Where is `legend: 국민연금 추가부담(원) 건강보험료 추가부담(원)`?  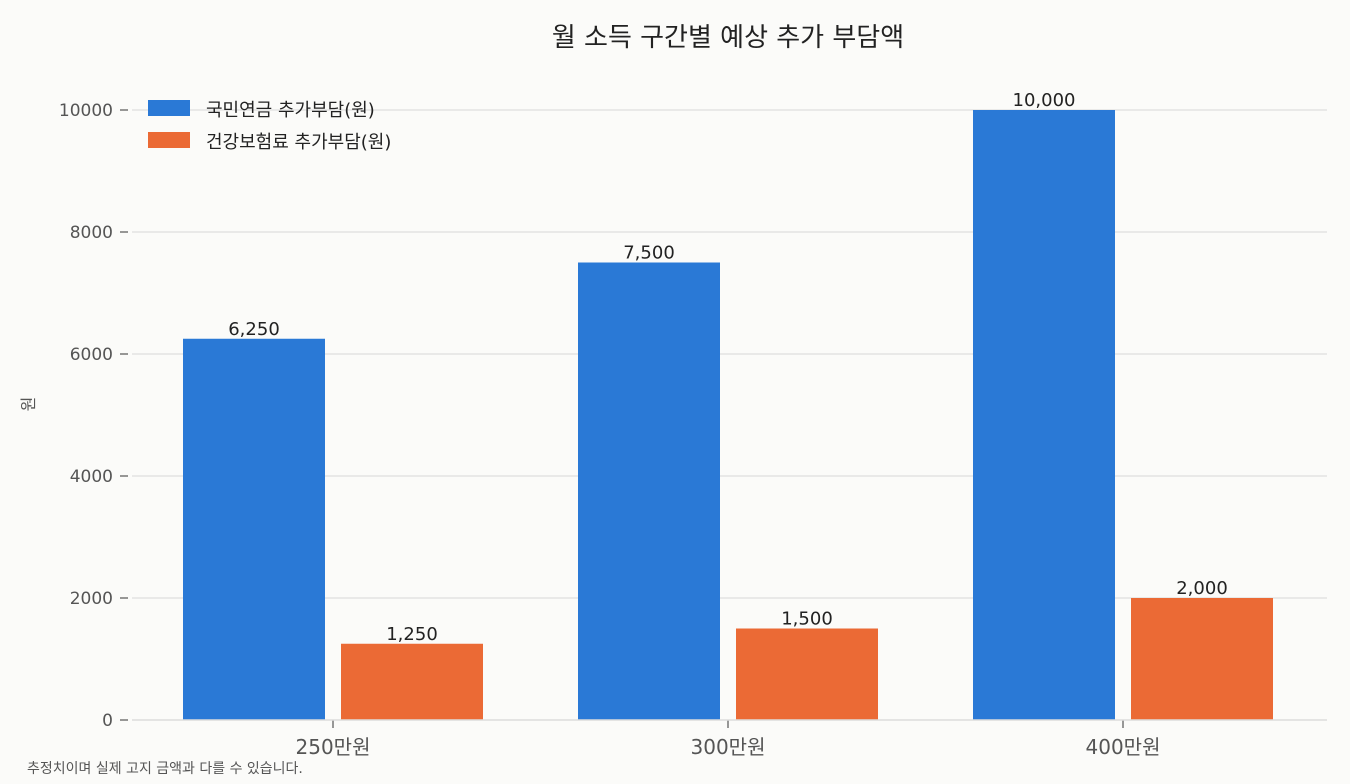
legend: 국민연금 추가부담(원) 건강보험료 추가부담(원) is located at coordinates (269, 126).